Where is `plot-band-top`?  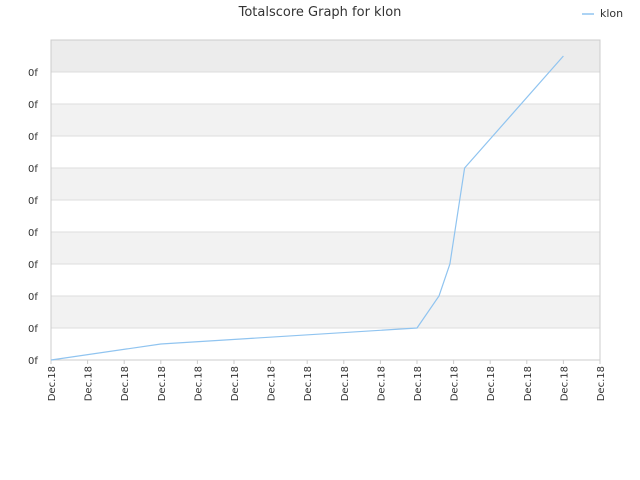 plot-band-top is located at coordinates (325, 56).